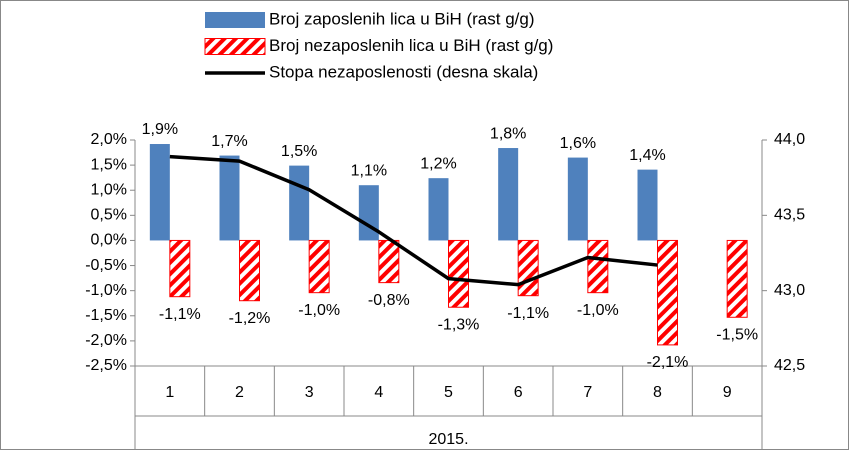  Describe the element at coordinates (438, 163) in the screenshot. I see `data-label: 1,2%` at that location.